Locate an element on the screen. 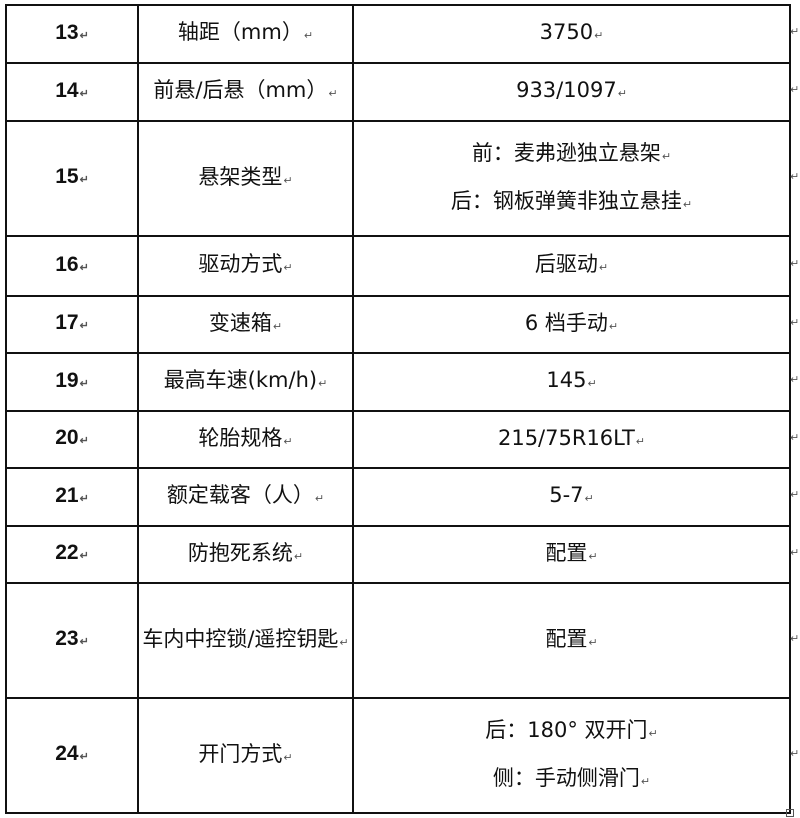  cell-value-text: 3750↵ is located at coordinates (571, 34).